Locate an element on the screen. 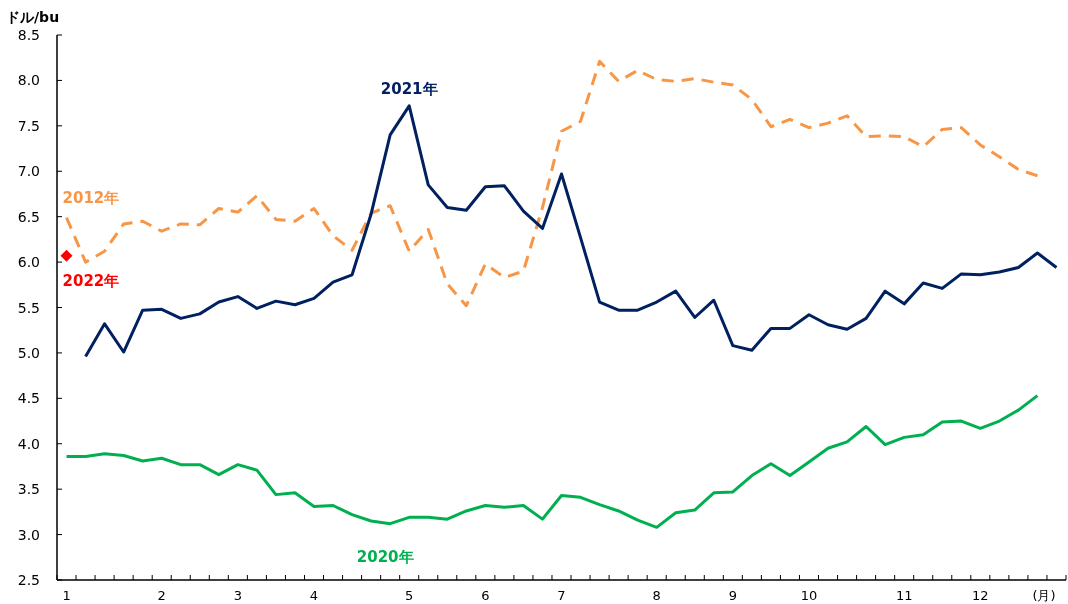 The width and height of the screenshot is (1068, 604). y-tick-label: 4.0 is located at coordinates (28, 443).